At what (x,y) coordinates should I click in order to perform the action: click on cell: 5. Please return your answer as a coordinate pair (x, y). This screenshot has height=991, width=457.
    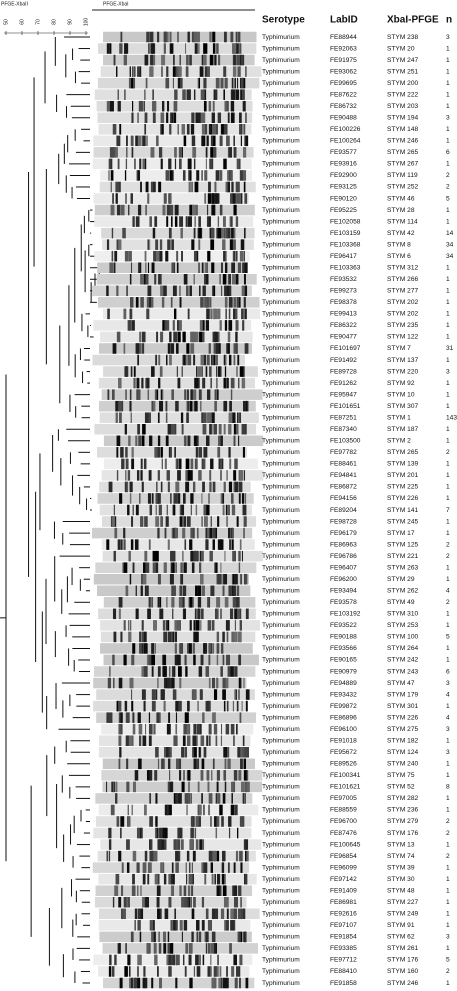
    Looking at the image, I should click on (448, 198).